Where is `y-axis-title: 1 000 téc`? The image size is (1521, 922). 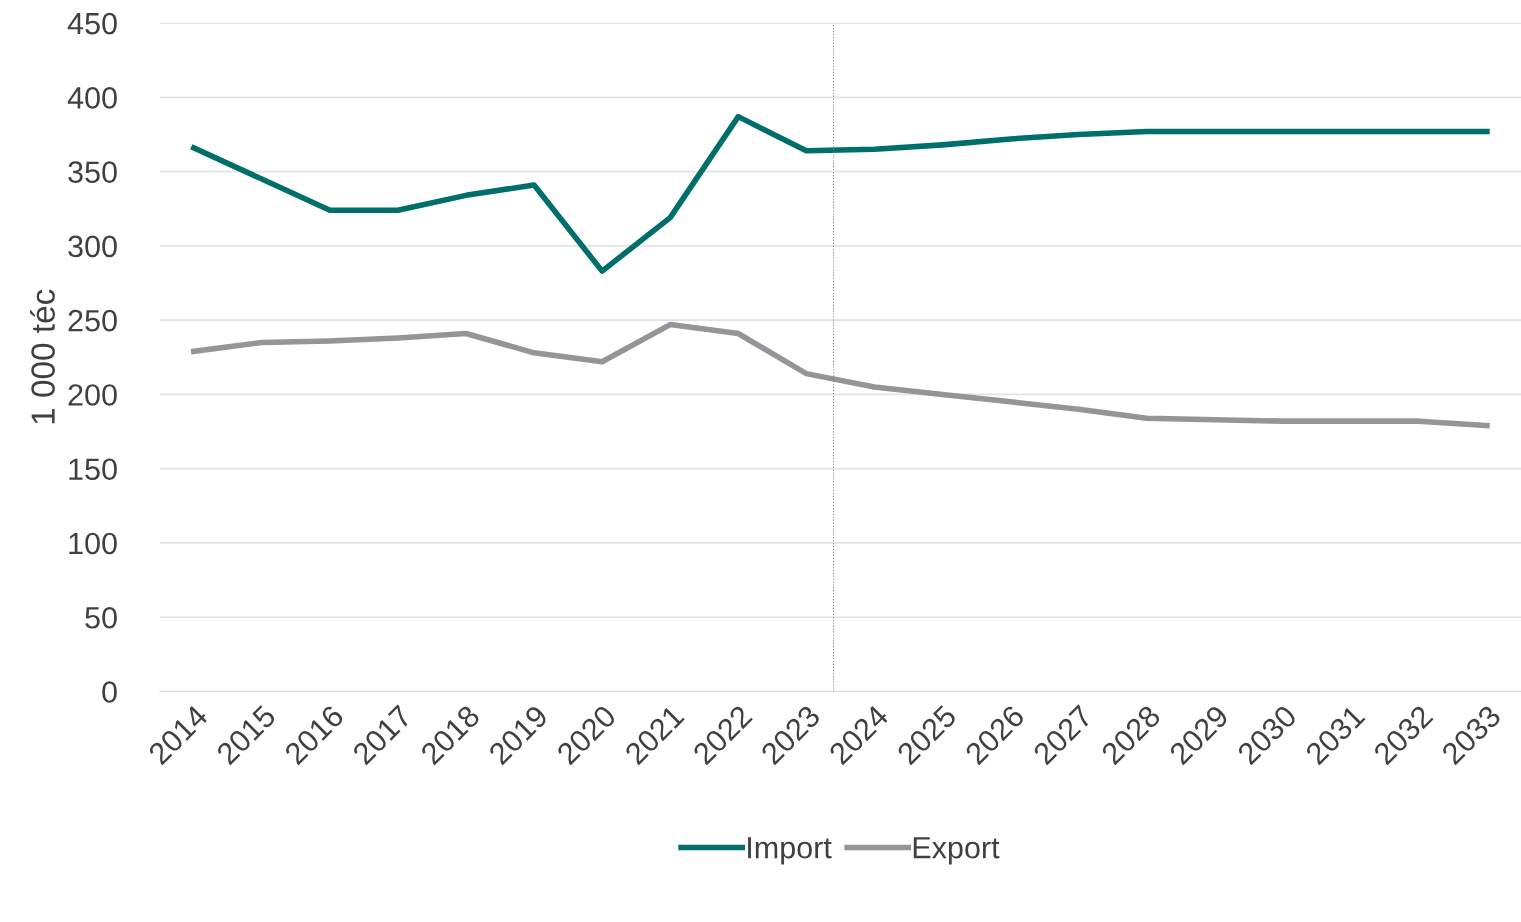
y-axis-title: 1 000 téc is located at coordinates (42, 356).